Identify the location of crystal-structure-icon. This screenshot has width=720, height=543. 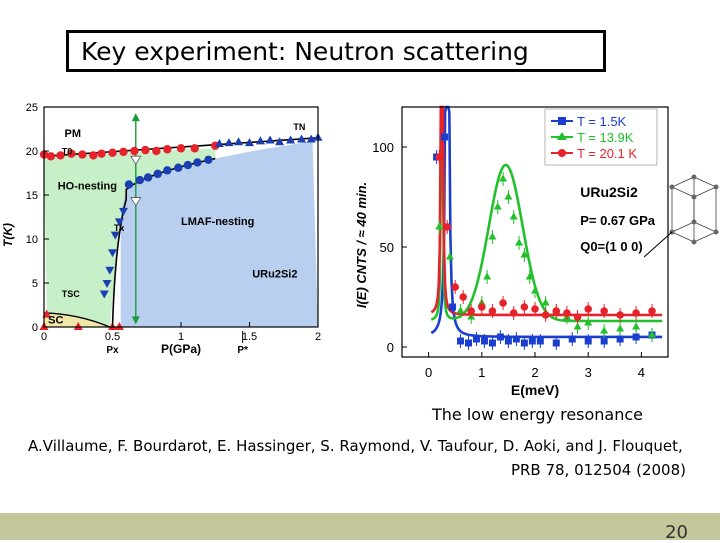
(694, 209).